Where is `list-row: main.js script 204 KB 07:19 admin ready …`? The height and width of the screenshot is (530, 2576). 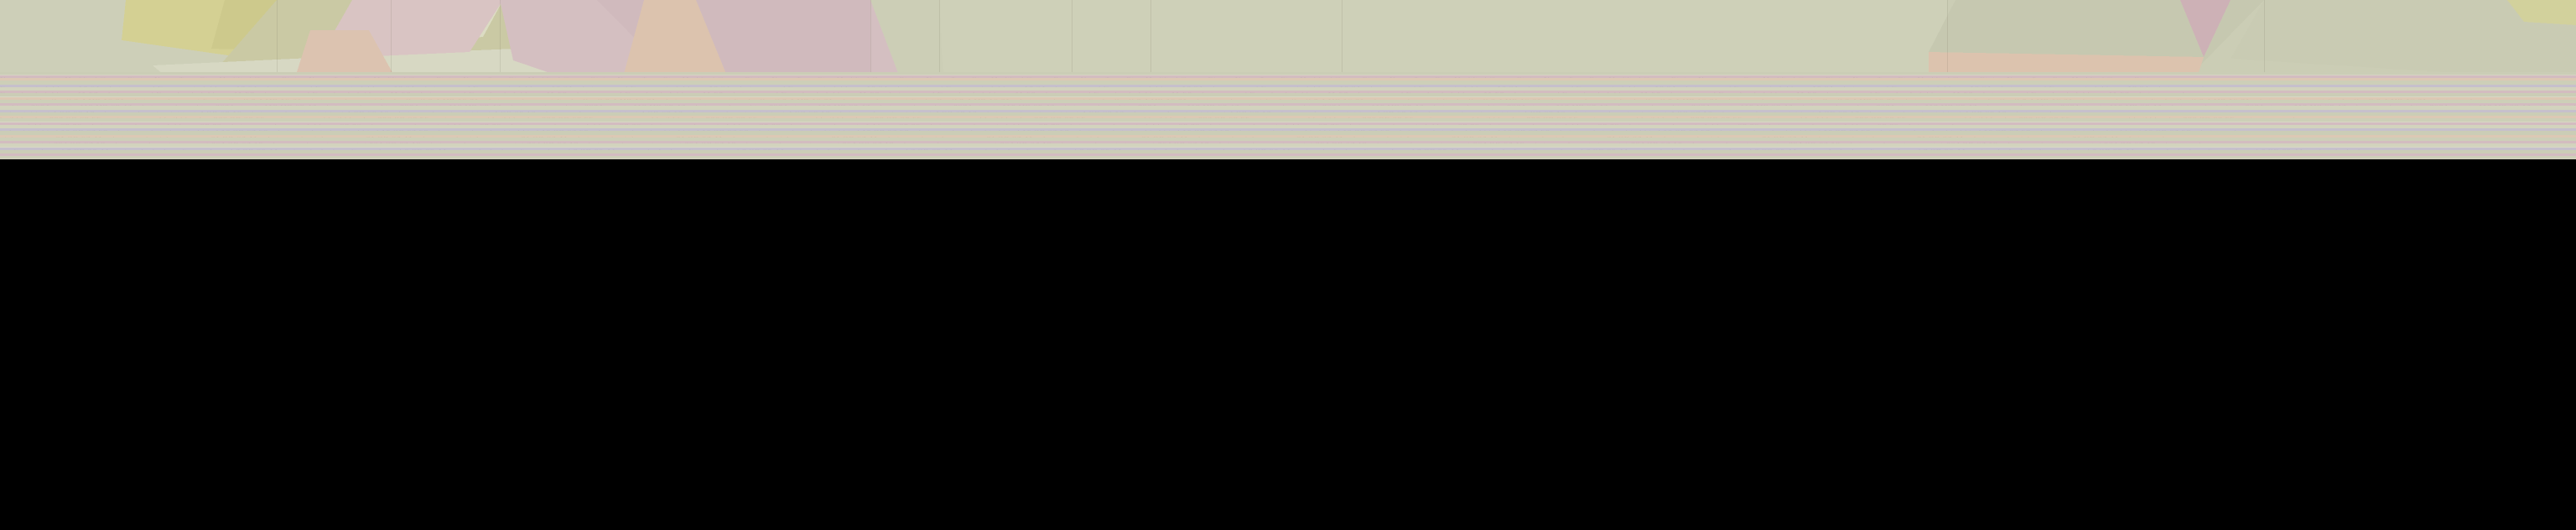
list-row: main.js script 204 KB 07:19 admin ready … is located at coordinates (1288, 142).